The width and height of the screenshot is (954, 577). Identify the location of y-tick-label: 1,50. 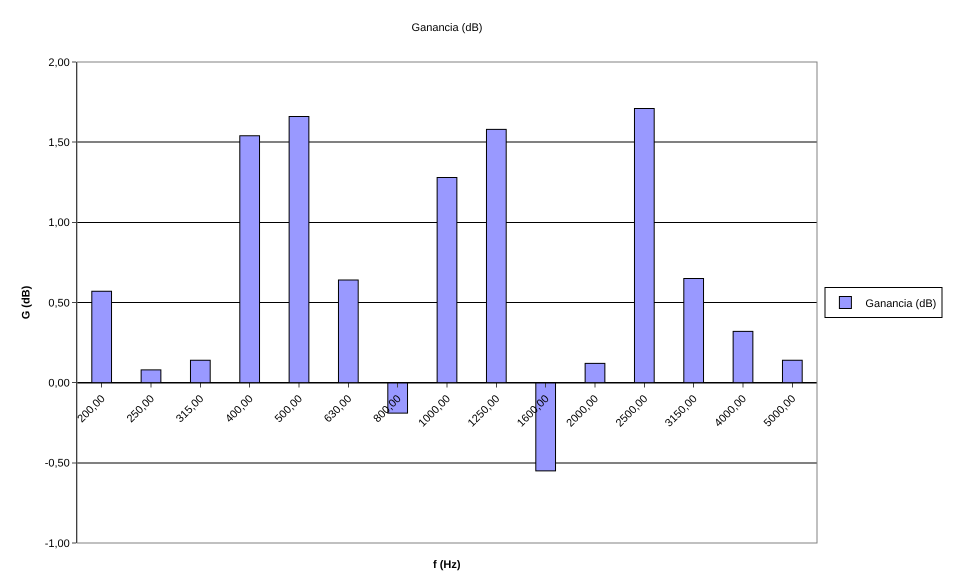
(59, 143).